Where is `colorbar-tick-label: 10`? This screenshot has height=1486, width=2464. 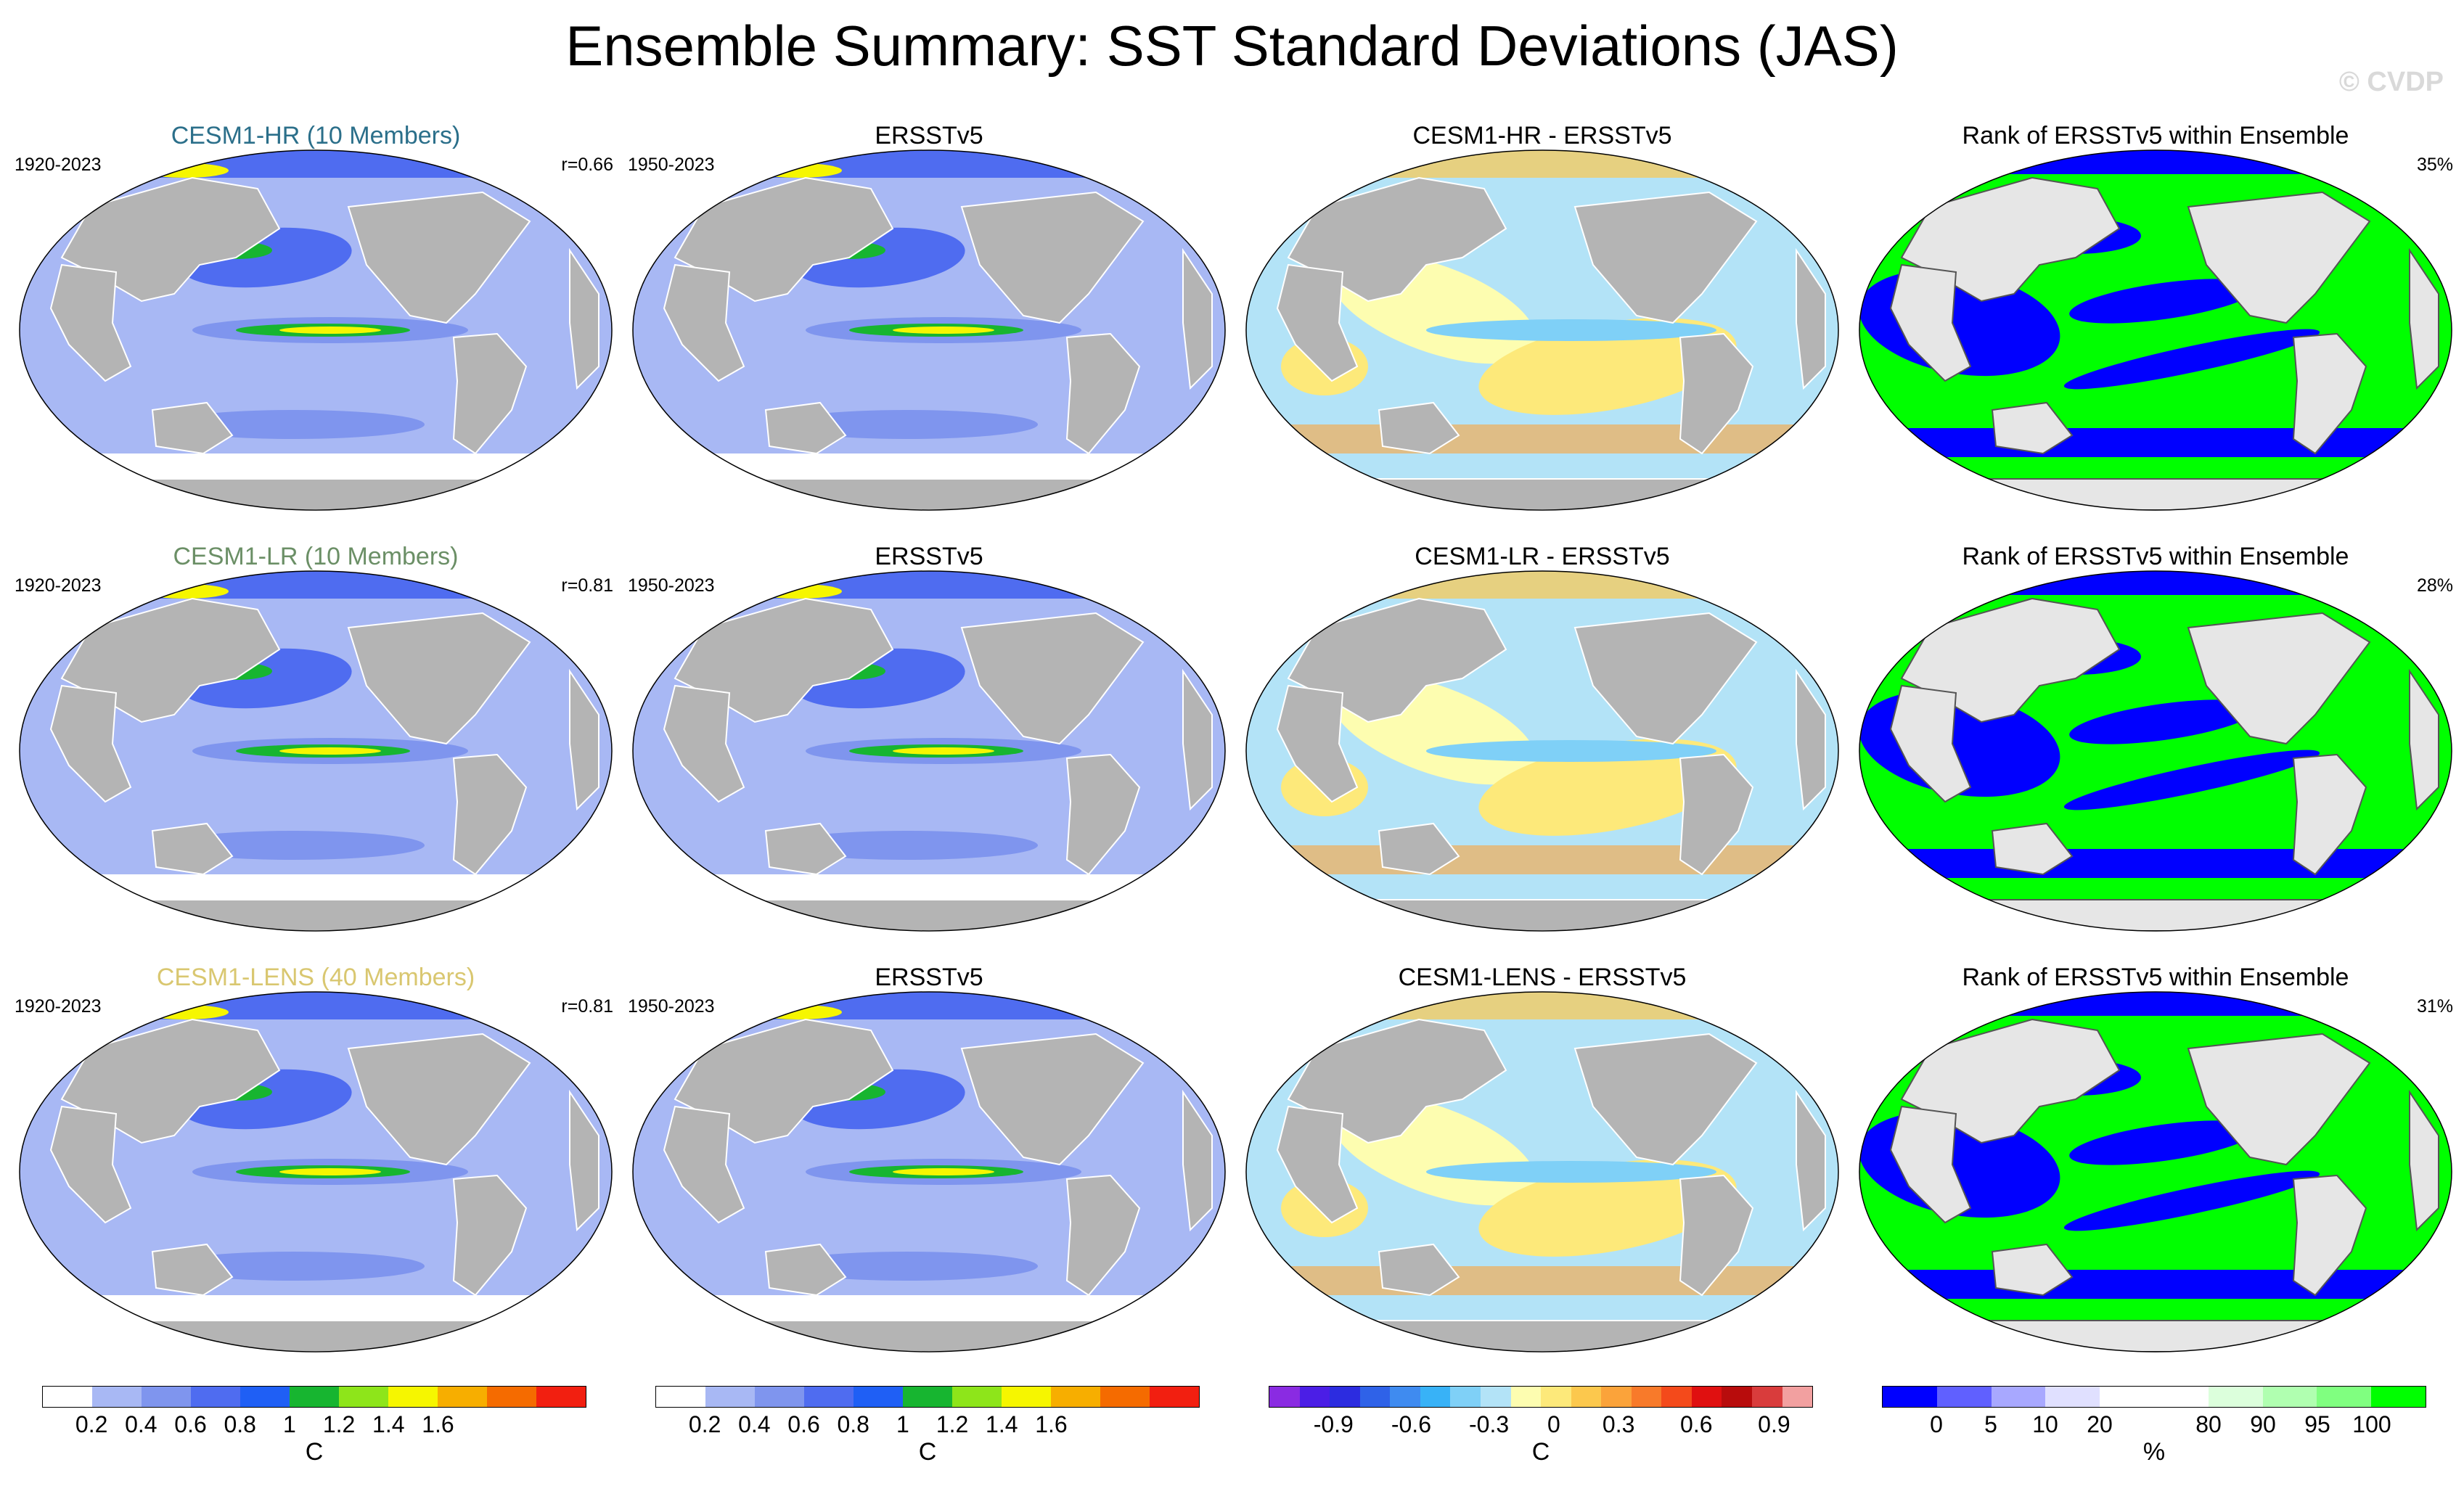 colorbar-tick-label: 10 is located at coordinates (2045, 1424).